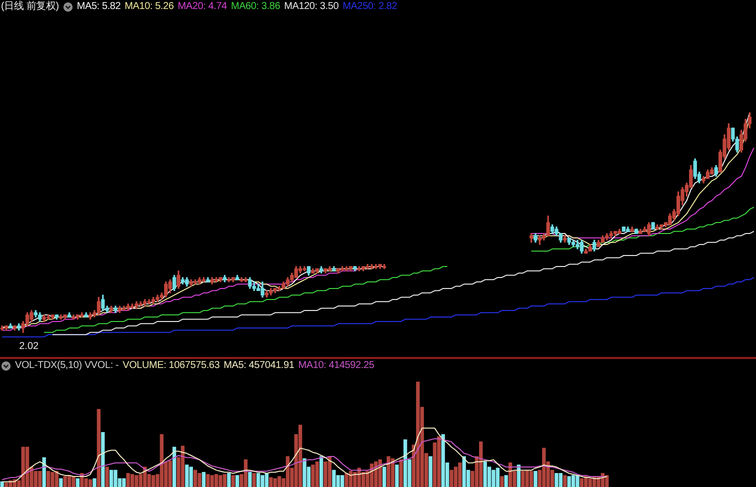 The width and height of the screenshot is (756, 487). What do you see at coordinates (67, 366) in the screenshot?
I see `chart-title: VOL-TDX(5,10) VVOL: -` at bounding box center [67, 366].